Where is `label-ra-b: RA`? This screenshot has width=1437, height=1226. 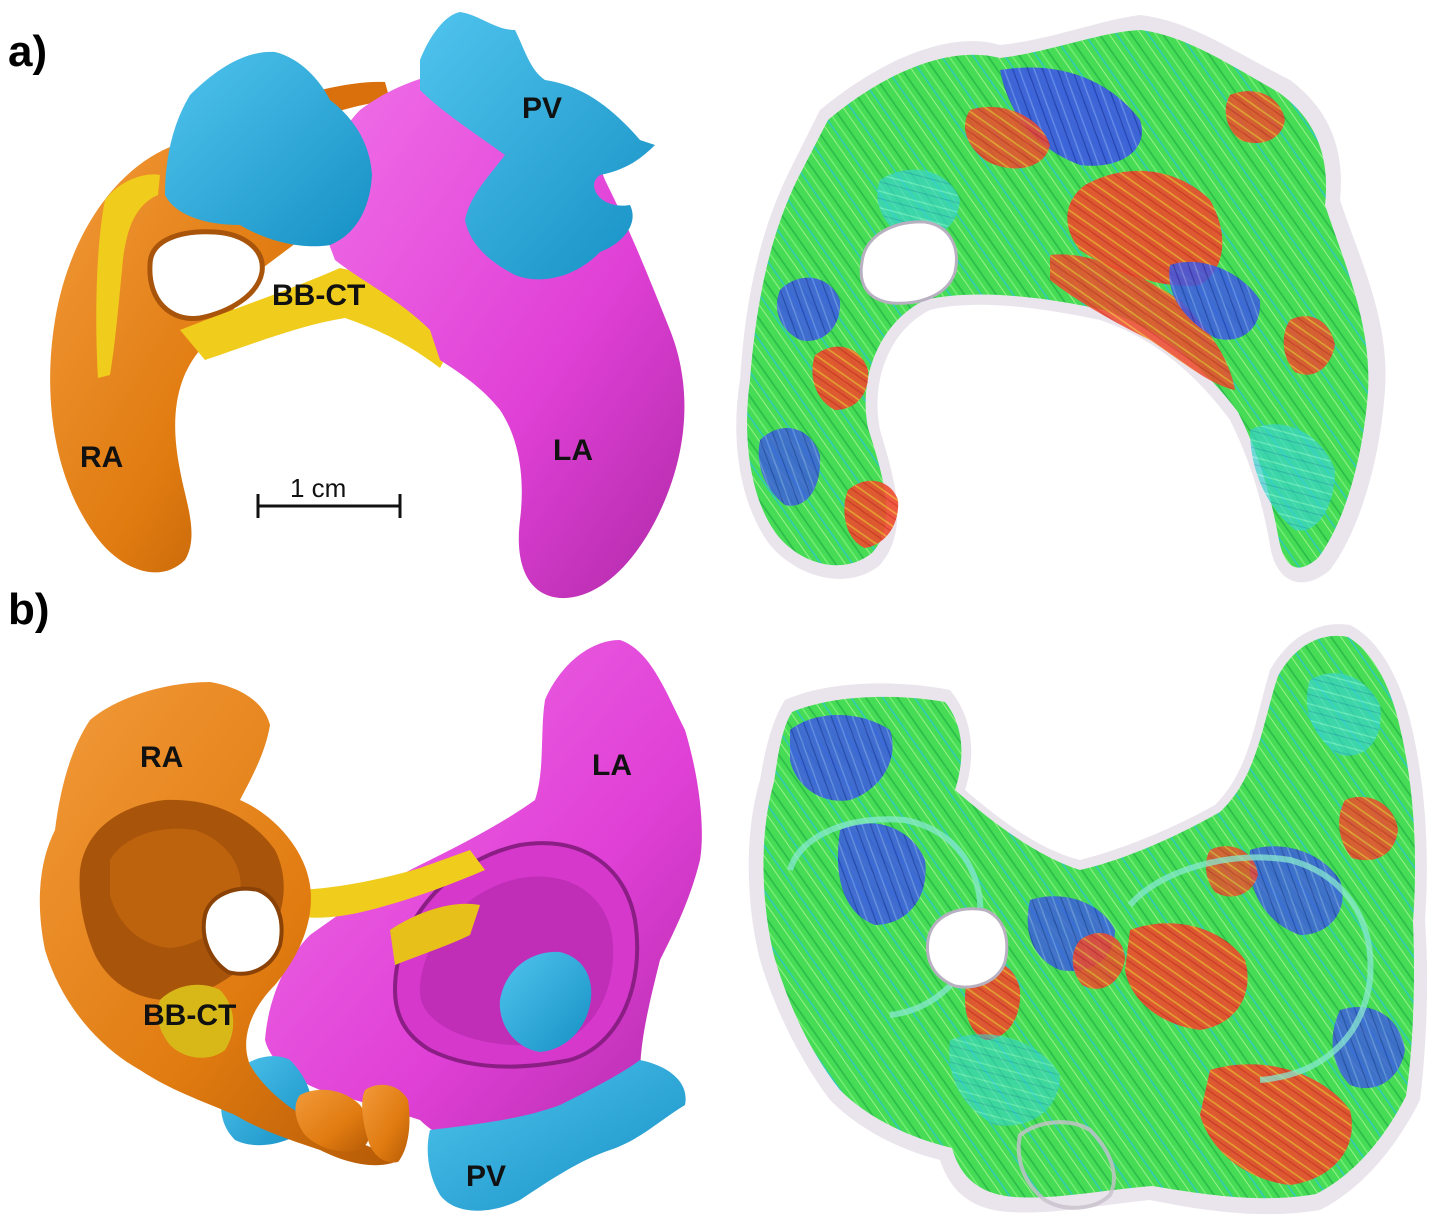 label-ra-b: RA is located at coordinates (161, 757).